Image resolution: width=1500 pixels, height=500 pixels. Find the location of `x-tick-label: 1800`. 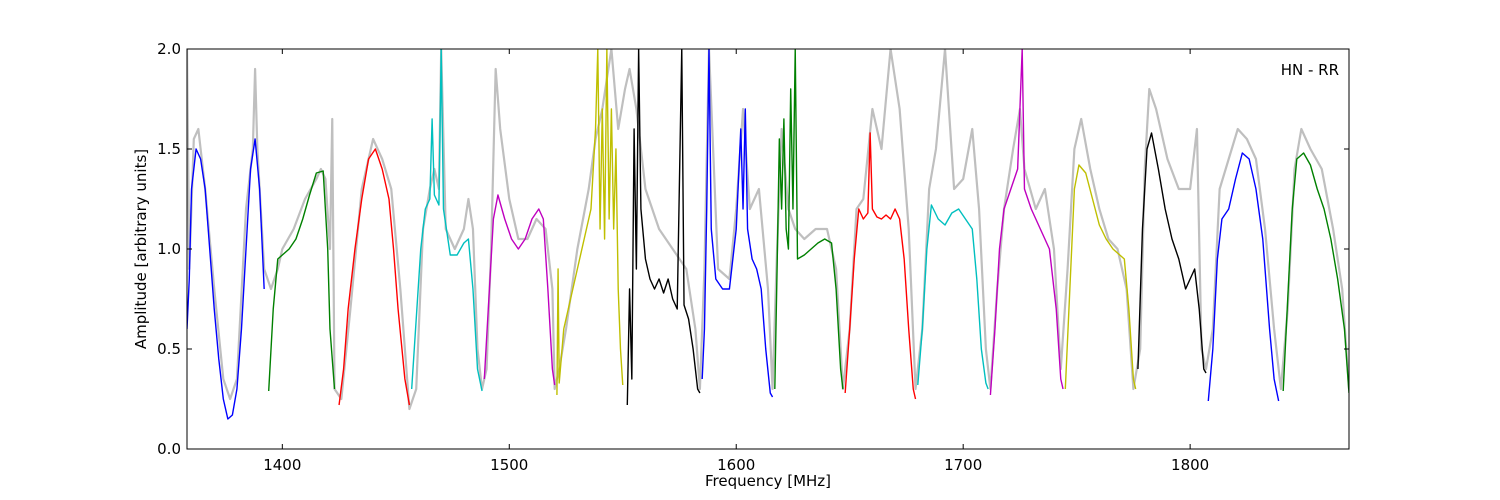

x-tick-label: 1800 is located at coordinates (1190, 465).